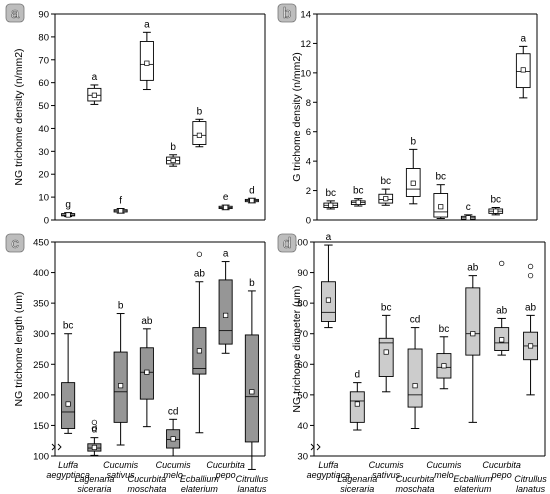 The width and height of the screenshot is (550, 494). I want to click on panel-badge, so click(287, 13).